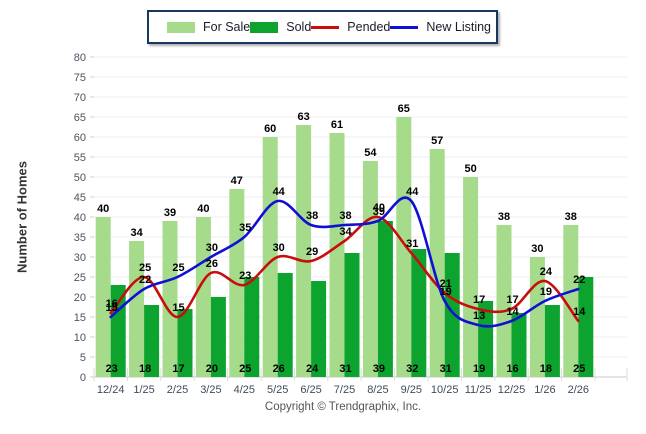 This screenshot has height=434, width=646. What do you see at coordinates (178, 308) in the screenshot?
I see `pended-value-label: 15` at bounding box center [178, 308].